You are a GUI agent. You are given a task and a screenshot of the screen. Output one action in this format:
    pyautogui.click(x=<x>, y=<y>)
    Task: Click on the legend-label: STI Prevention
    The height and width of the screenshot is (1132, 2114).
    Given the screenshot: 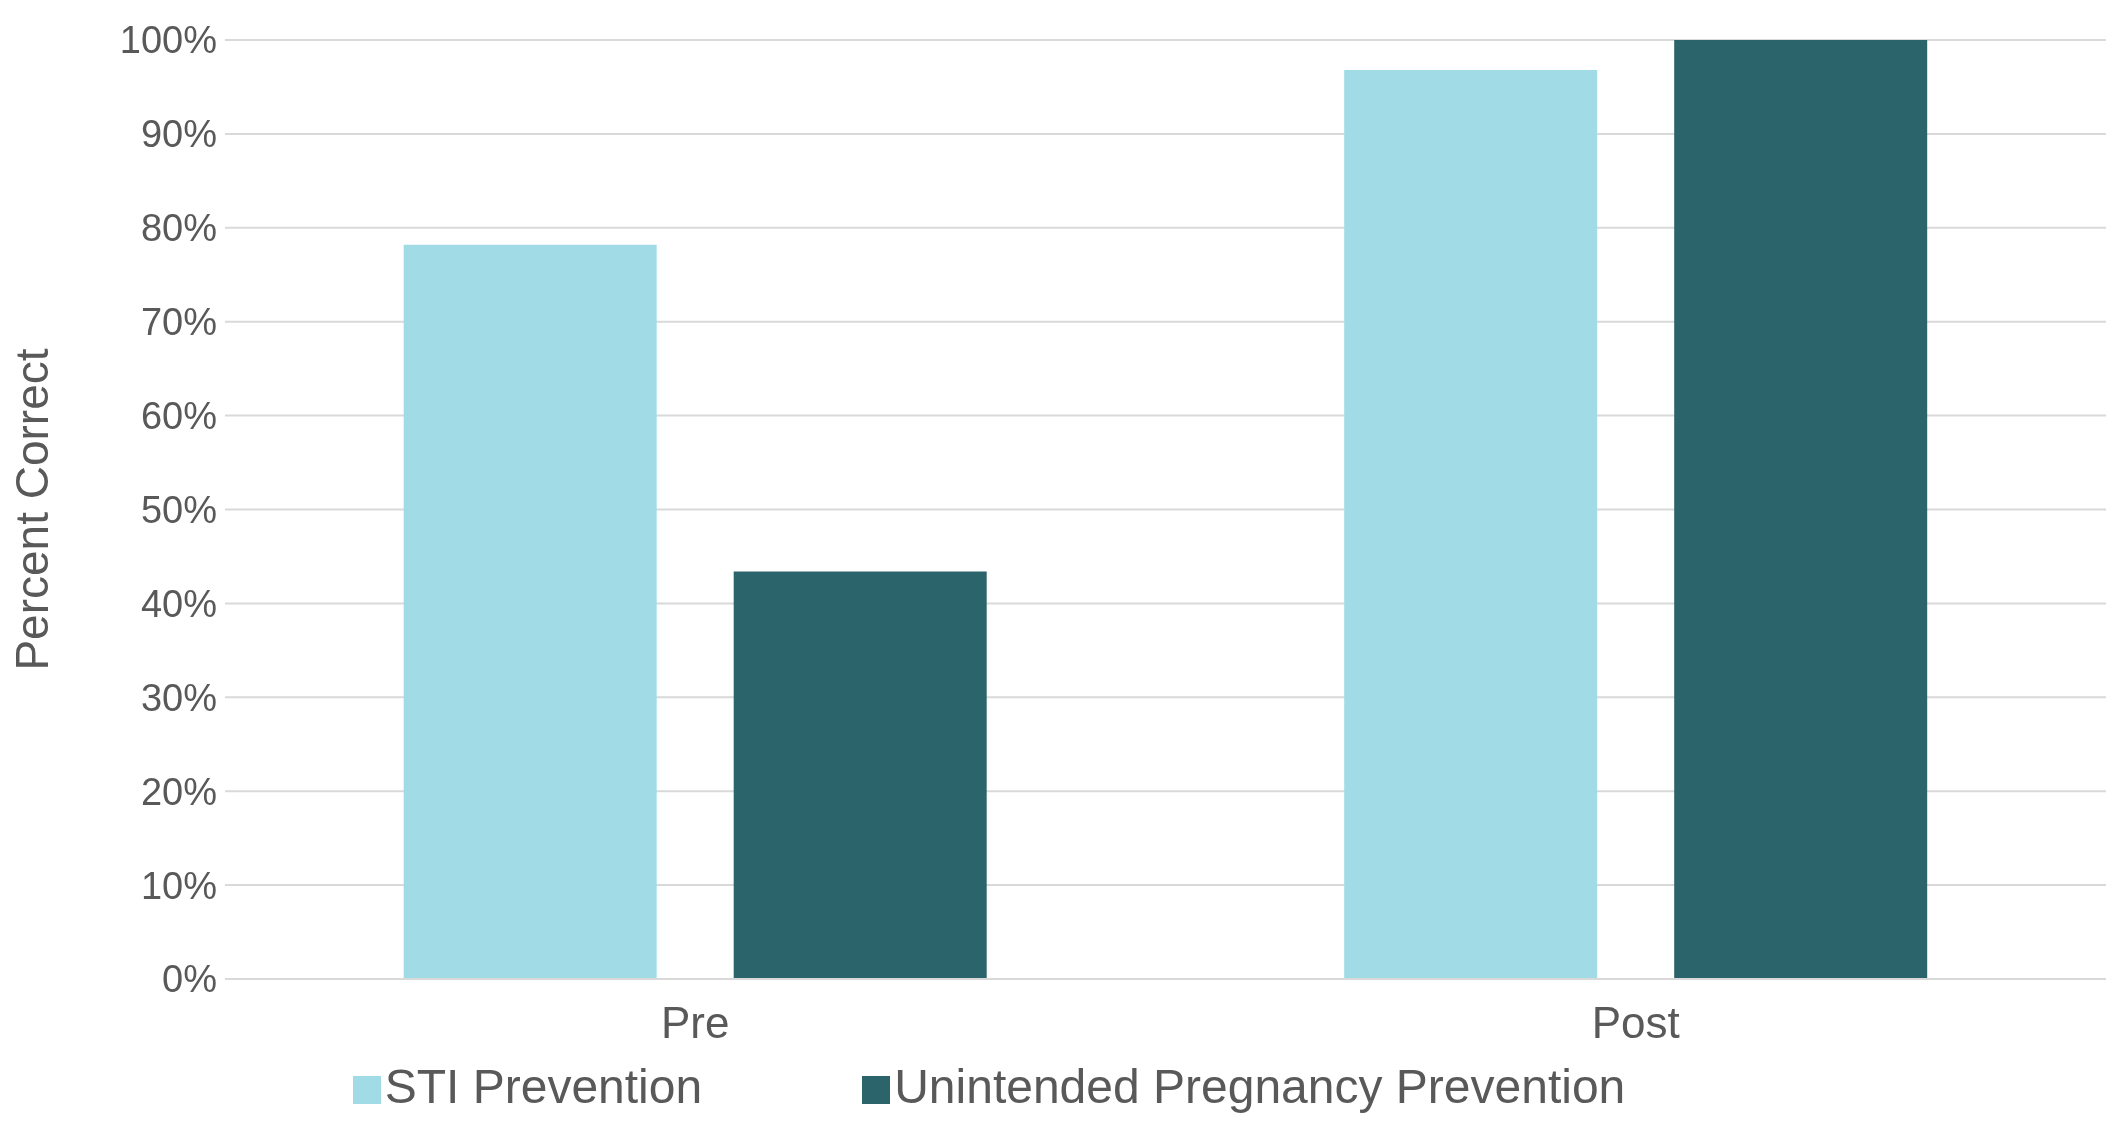 What is the action you would take?
    pyautogui.click(x=543, y=1086)
    